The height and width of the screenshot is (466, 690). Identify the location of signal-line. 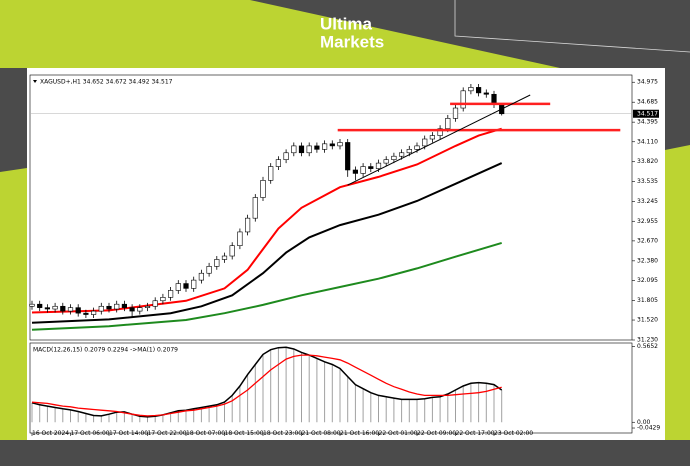
(266, 385).